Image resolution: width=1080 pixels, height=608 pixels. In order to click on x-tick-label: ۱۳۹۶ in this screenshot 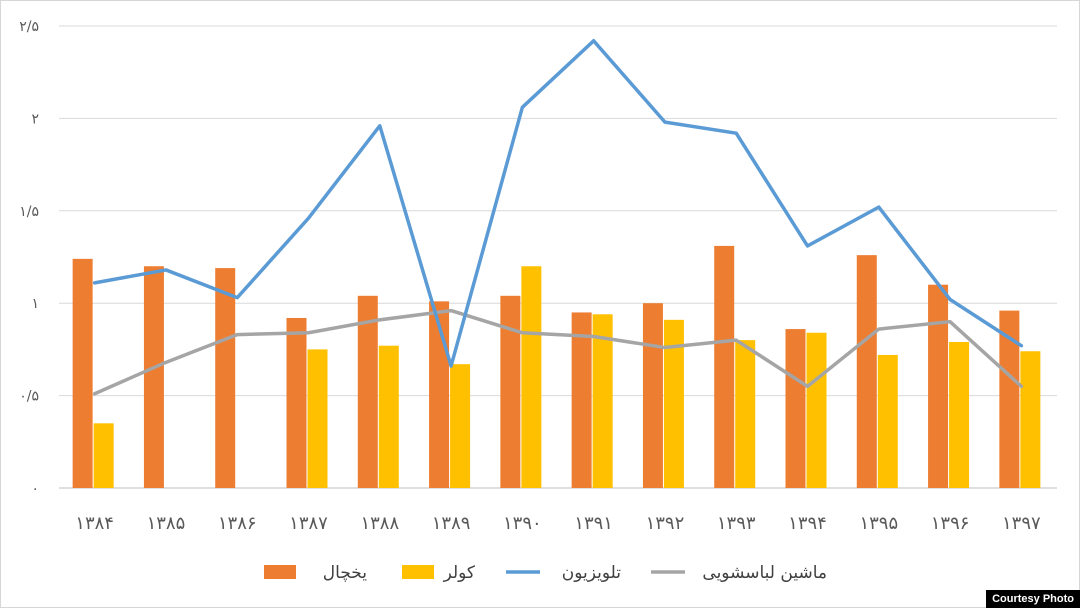, I will do `click(950, 523)`.